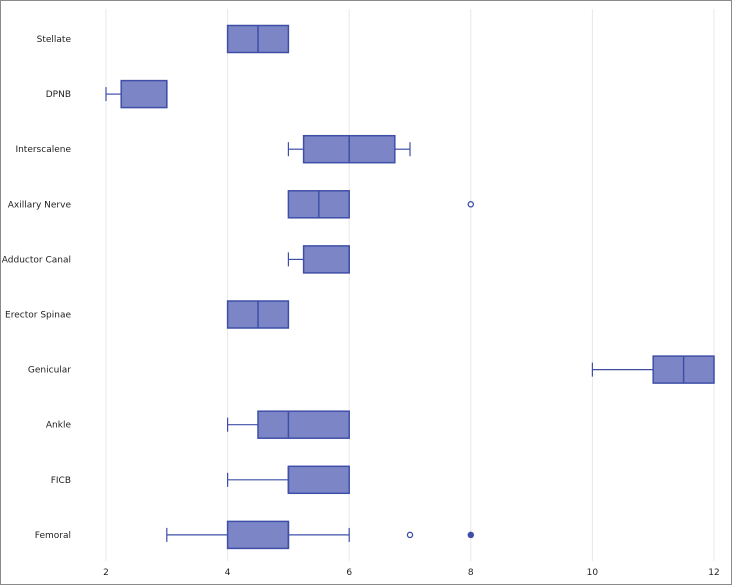 This screenshot has height=585, width=732. Describe the element at coordinates (38, 316) in the screenshot. I see `category-label-erector-spinae: Erector Spinae` at that location.